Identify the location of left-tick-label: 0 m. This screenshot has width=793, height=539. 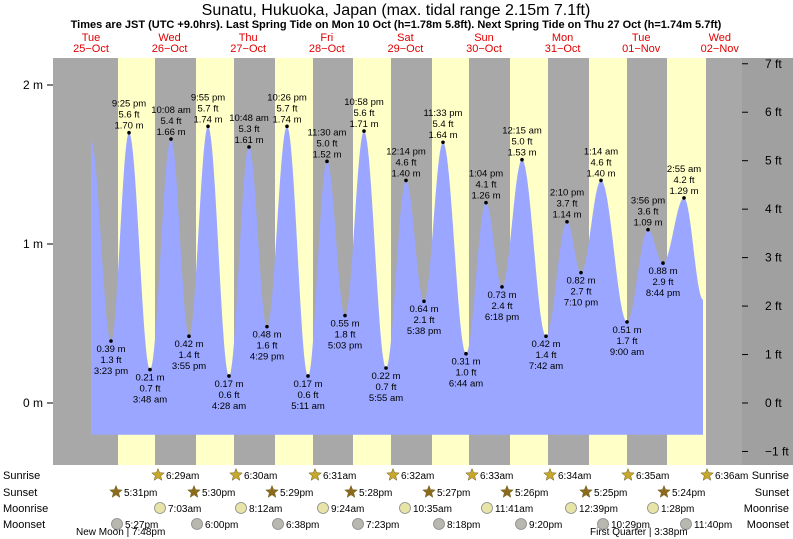
(33, 403).